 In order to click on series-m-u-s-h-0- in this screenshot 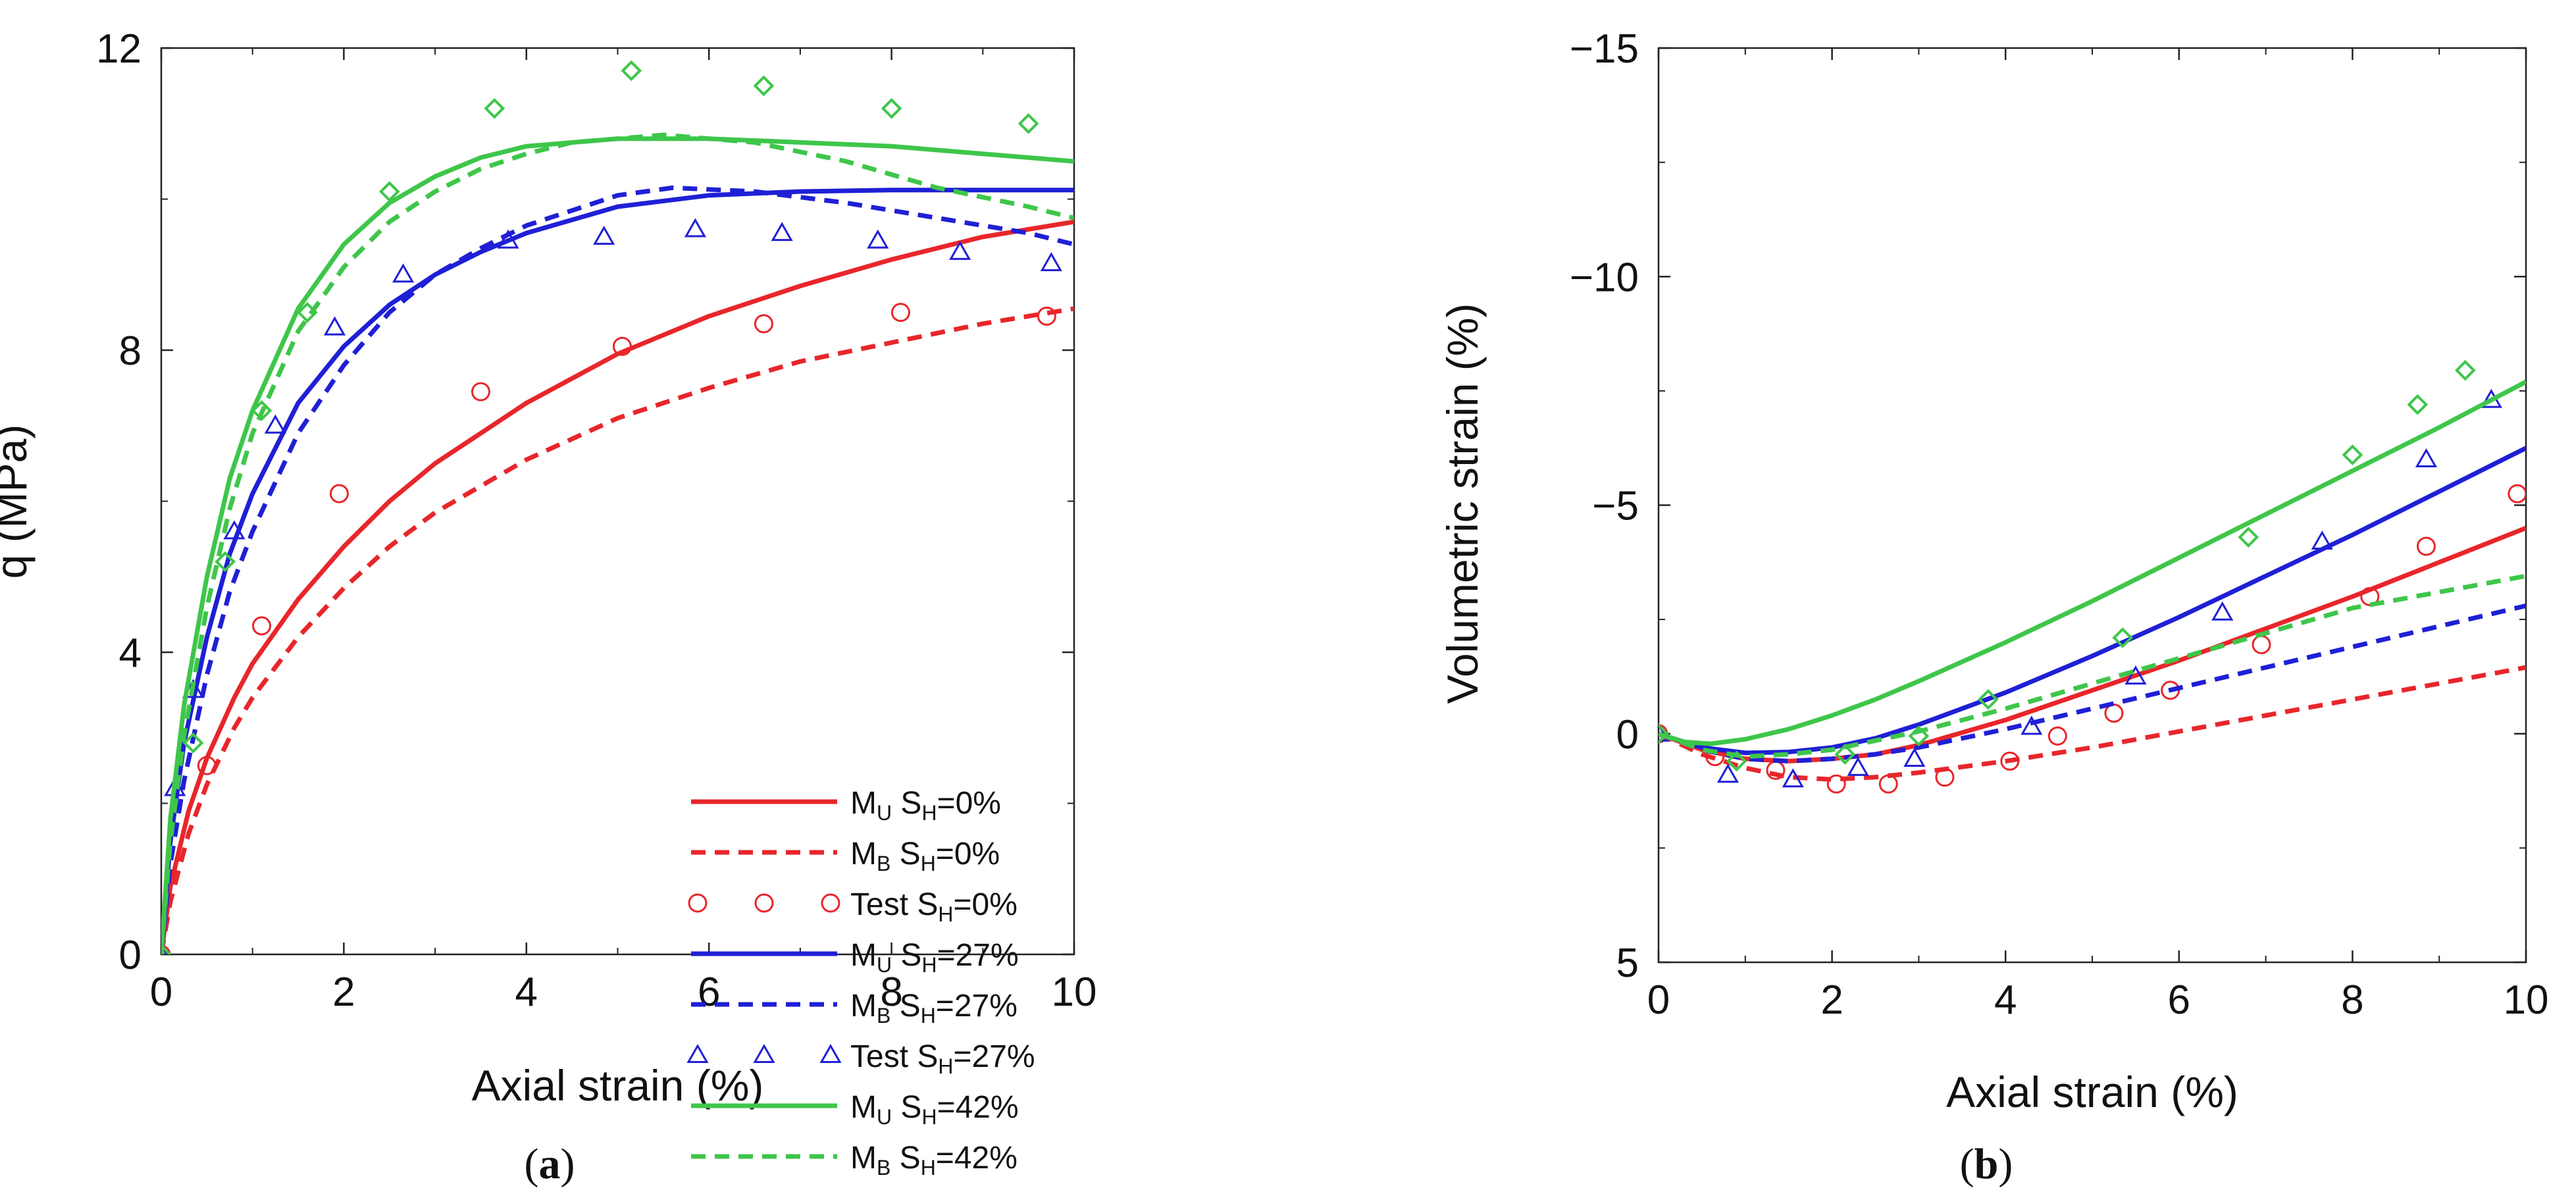, I will do `click(2092, 644)`.